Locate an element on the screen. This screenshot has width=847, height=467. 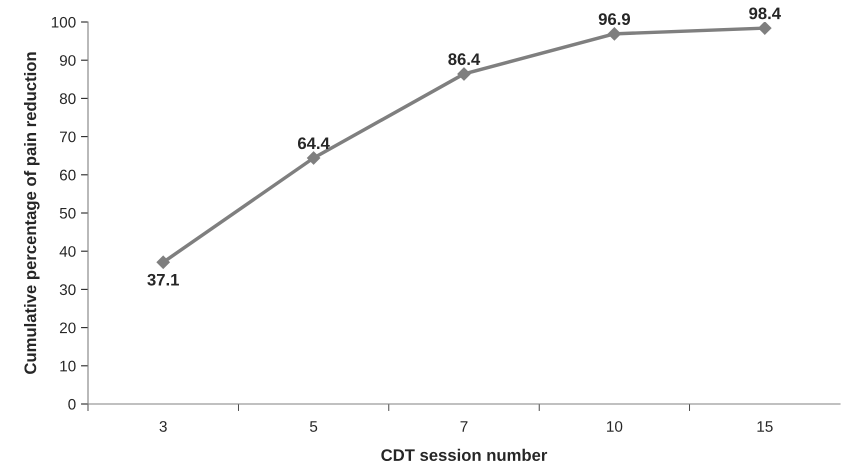
data-label: 96.9 is located at coordinates (614, 19).